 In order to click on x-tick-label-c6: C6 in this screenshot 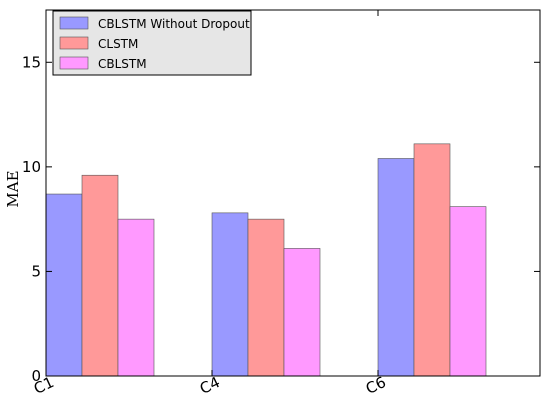, I will do `click(376, 385)`.